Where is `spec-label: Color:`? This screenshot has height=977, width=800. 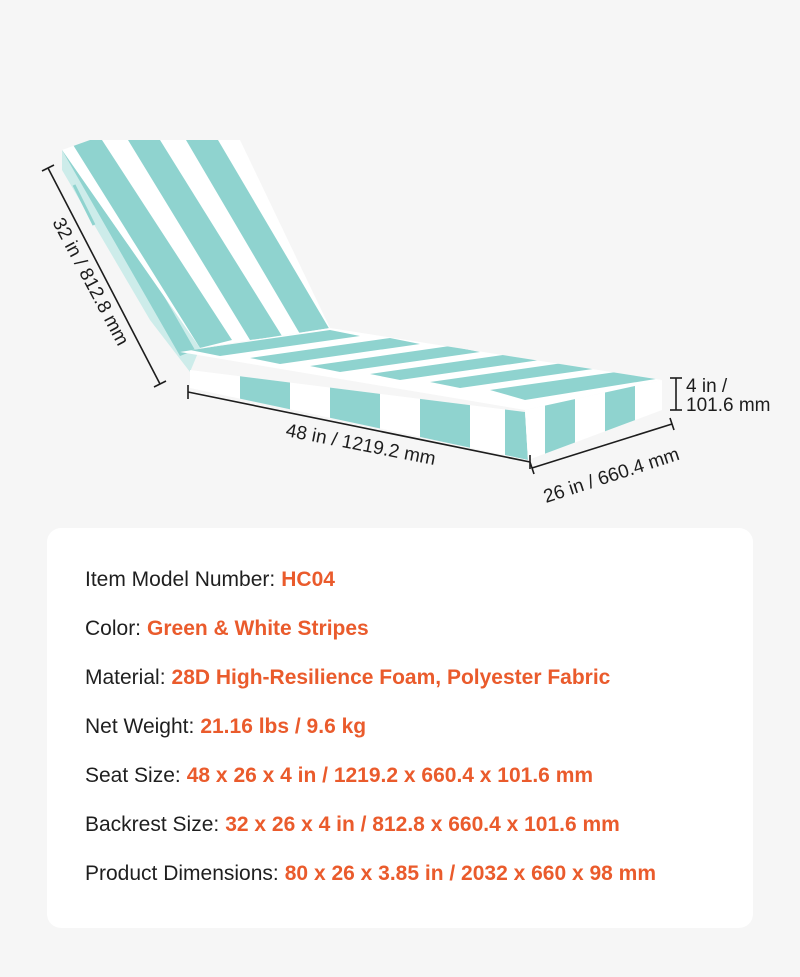 spec-label: Color: is located at coordinates (113, 628).